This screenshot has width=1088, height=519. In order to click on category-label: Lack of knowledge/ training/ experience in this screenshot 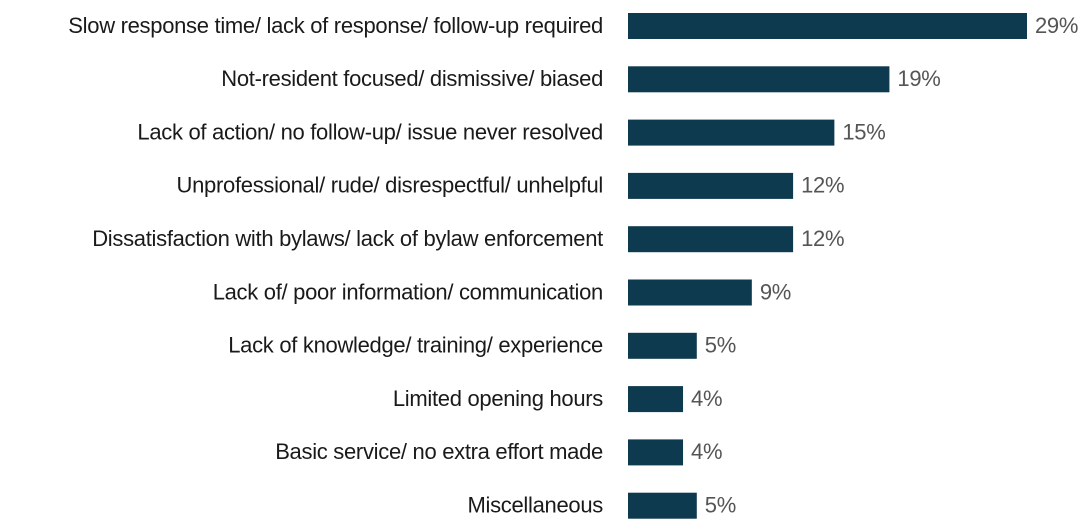, I will do `click(415, 345)`.